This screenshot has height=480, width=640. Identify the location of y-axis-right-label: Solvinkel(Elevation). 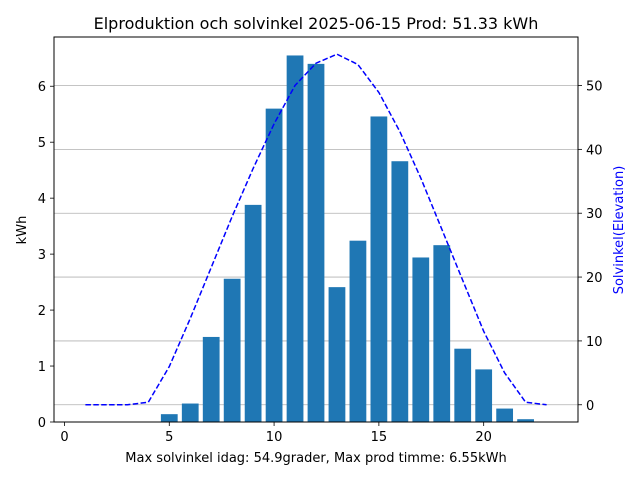
(619, 230).